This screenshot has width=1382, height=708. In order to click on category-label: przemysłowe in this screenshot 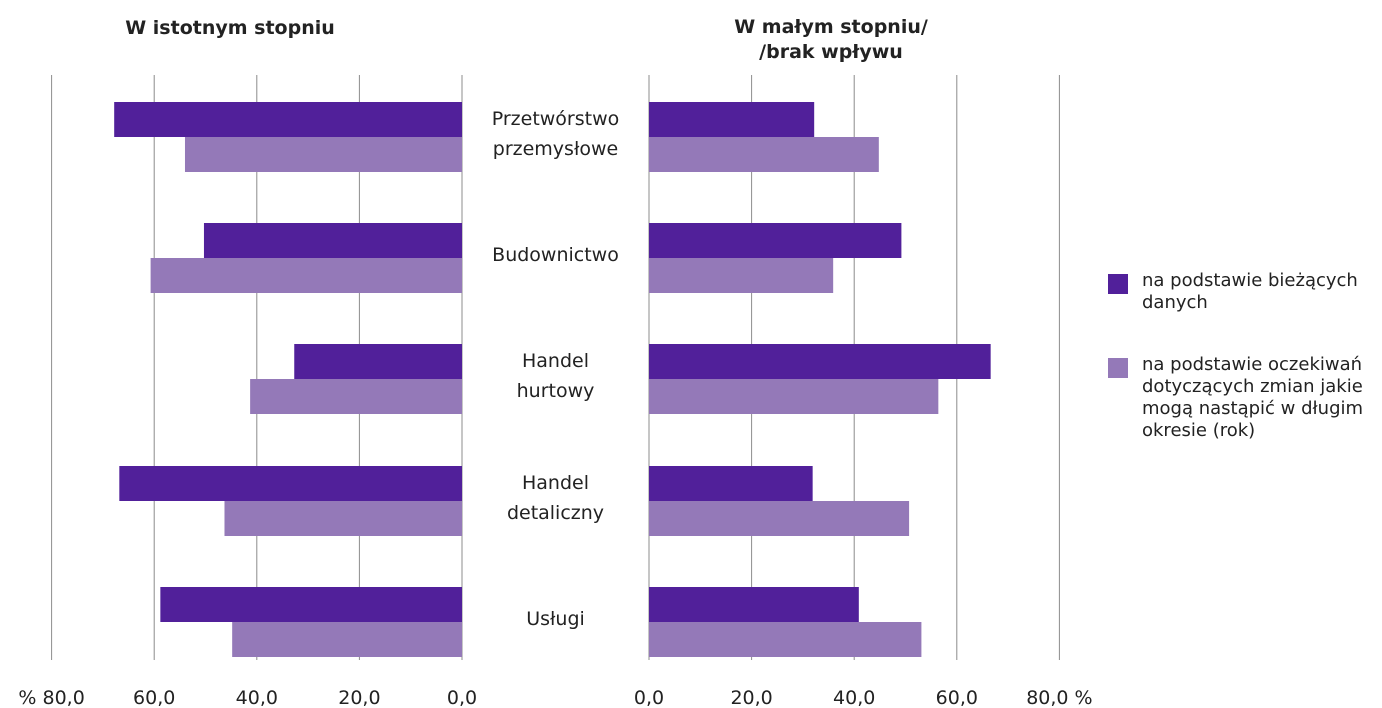, I will do `click(555, 149)`.